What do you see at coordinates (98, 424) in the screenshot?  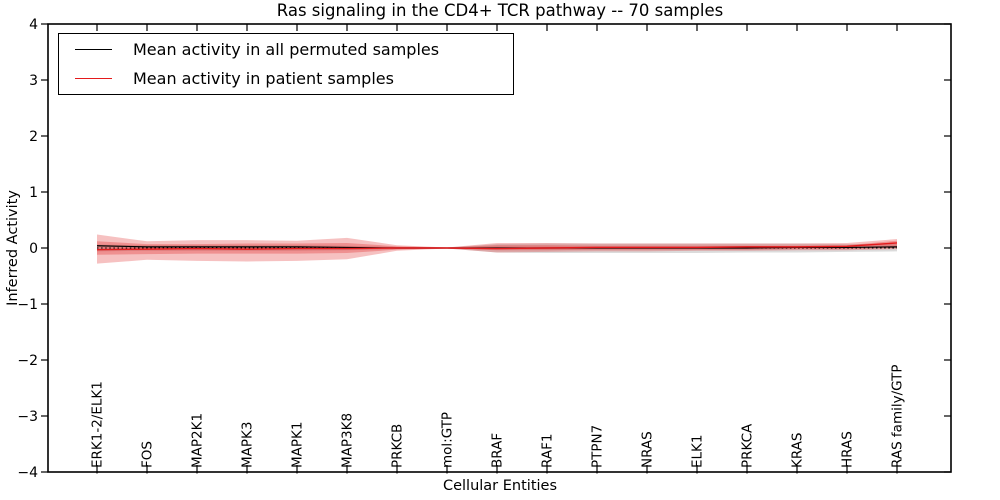 I see `x-tick-label: ERK1-2/ELK1` at bounding box center [98, 424].